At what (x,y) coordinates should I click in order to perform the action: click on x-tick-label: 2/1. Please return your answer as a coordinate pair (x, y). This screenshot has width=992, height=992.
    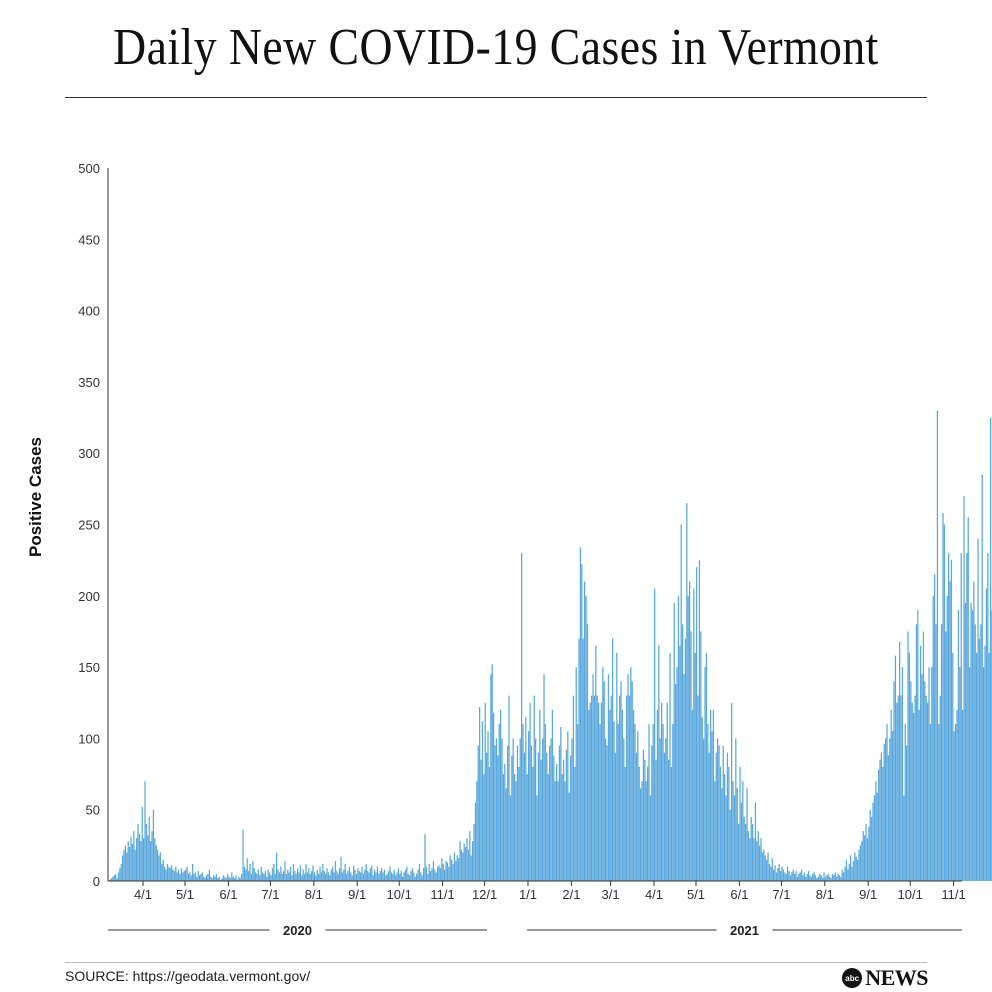
    Looking at the image, I should click on (571, 894).